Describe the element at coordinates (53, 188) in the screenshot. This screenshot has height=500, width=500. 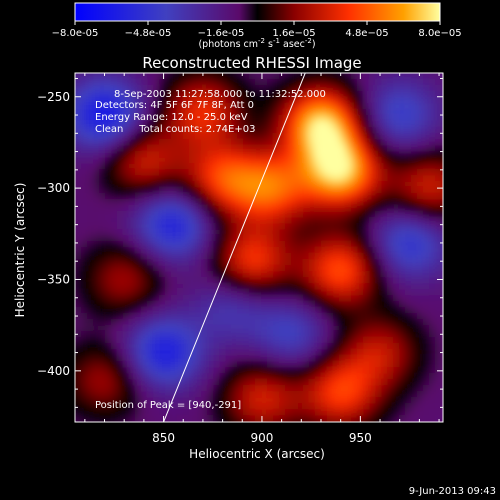
I see `y-tick-label: −300` at that location.